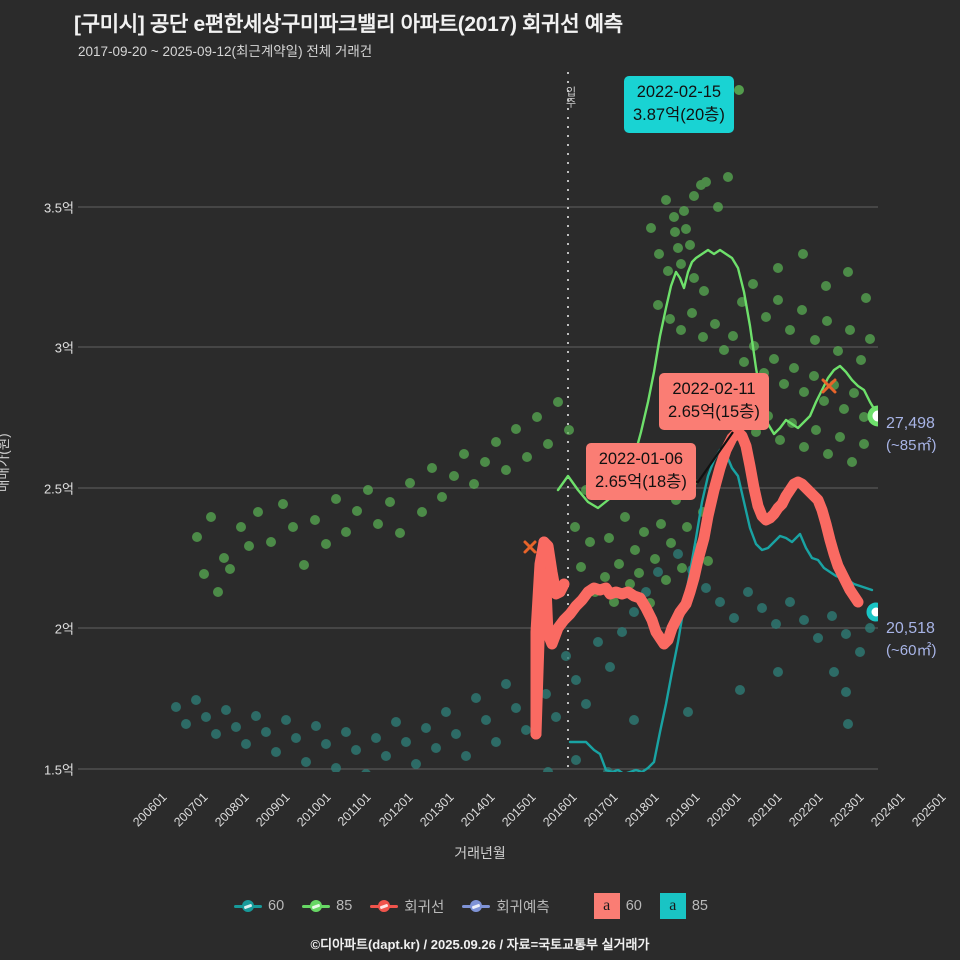  What do you see at coordinates (58, 208) in the screenshot?
I see `y-tick-4: 3.5억` at bounding box center [58, 208].